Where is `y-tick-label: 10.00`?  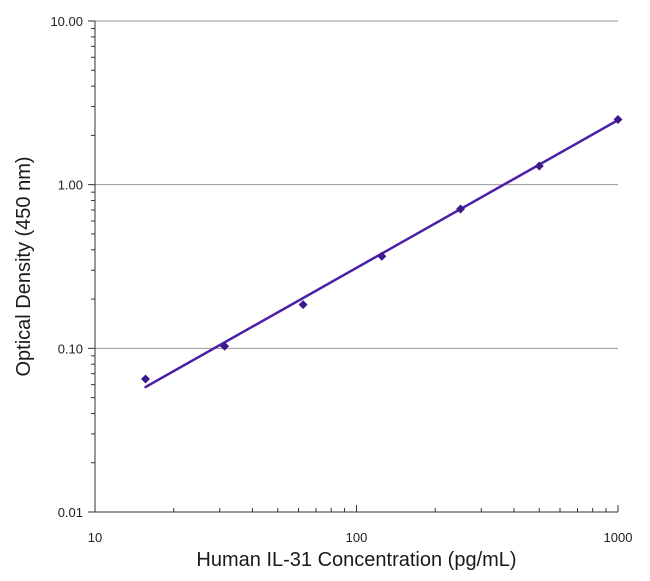
y-tick-label: 10.00 is located at coordinates (66, 21).